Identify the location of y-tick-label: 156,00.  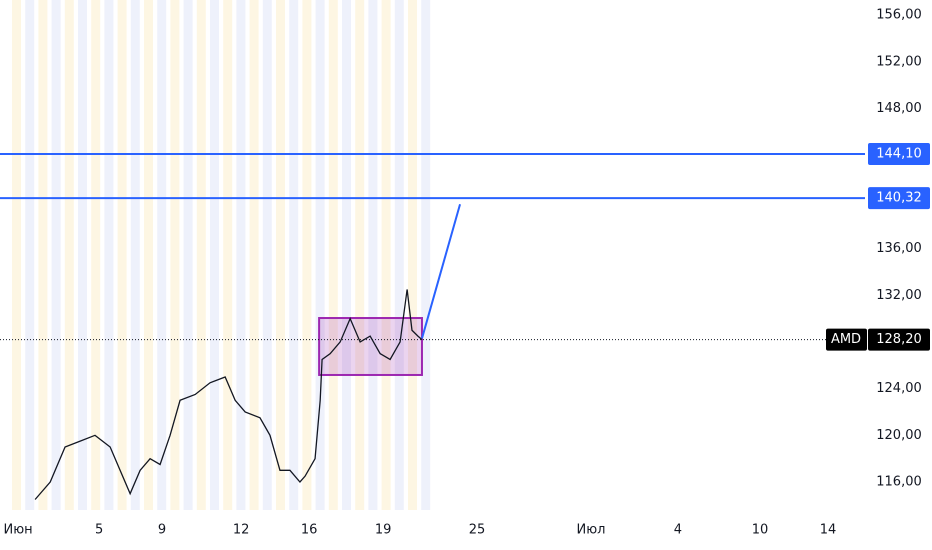
(899, 15).